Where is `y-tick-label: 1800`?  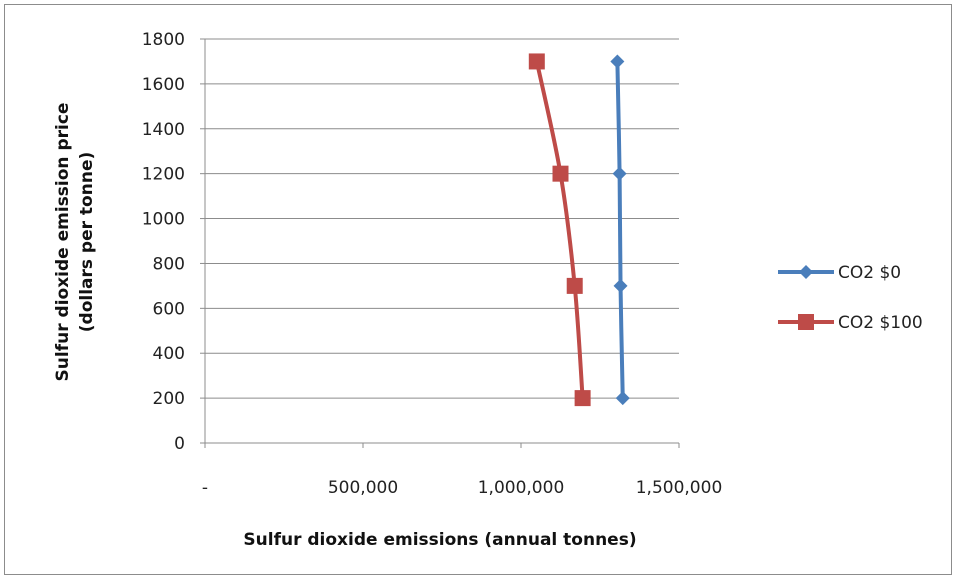 y-tick-label: 1800 is located at coordinates (163, 40).